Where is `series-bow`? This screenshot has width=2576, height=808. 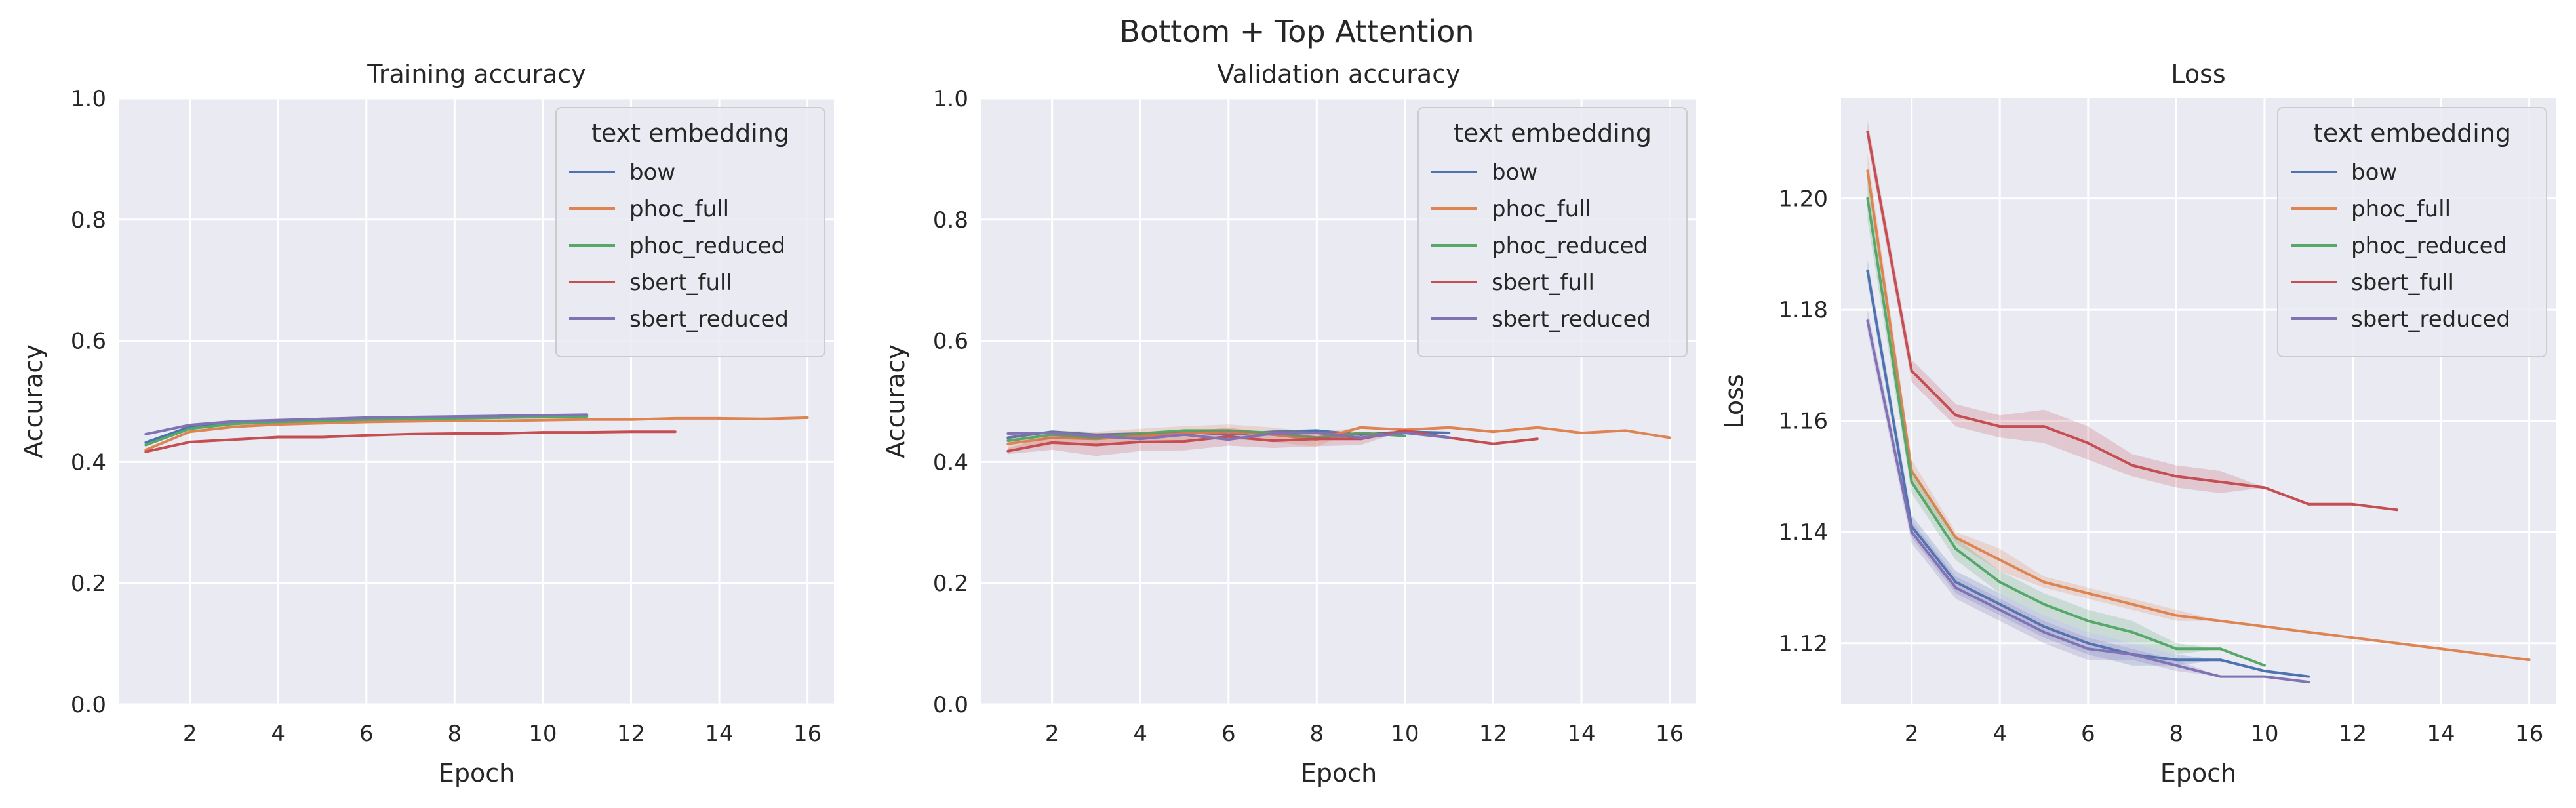 series-bow is located at coordinates (2088, 469).